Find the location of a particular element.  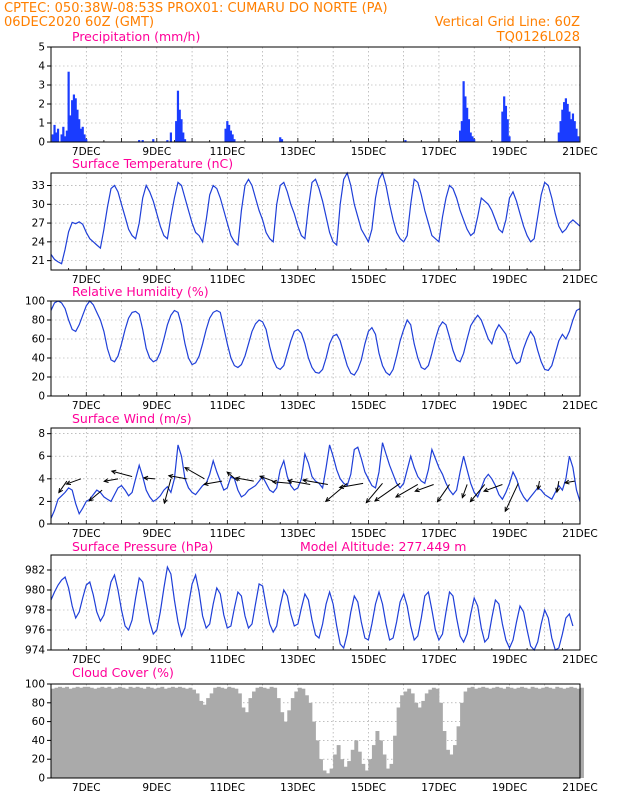

precipitation-ytick-label: 5 is located at coordinates (41, 48).